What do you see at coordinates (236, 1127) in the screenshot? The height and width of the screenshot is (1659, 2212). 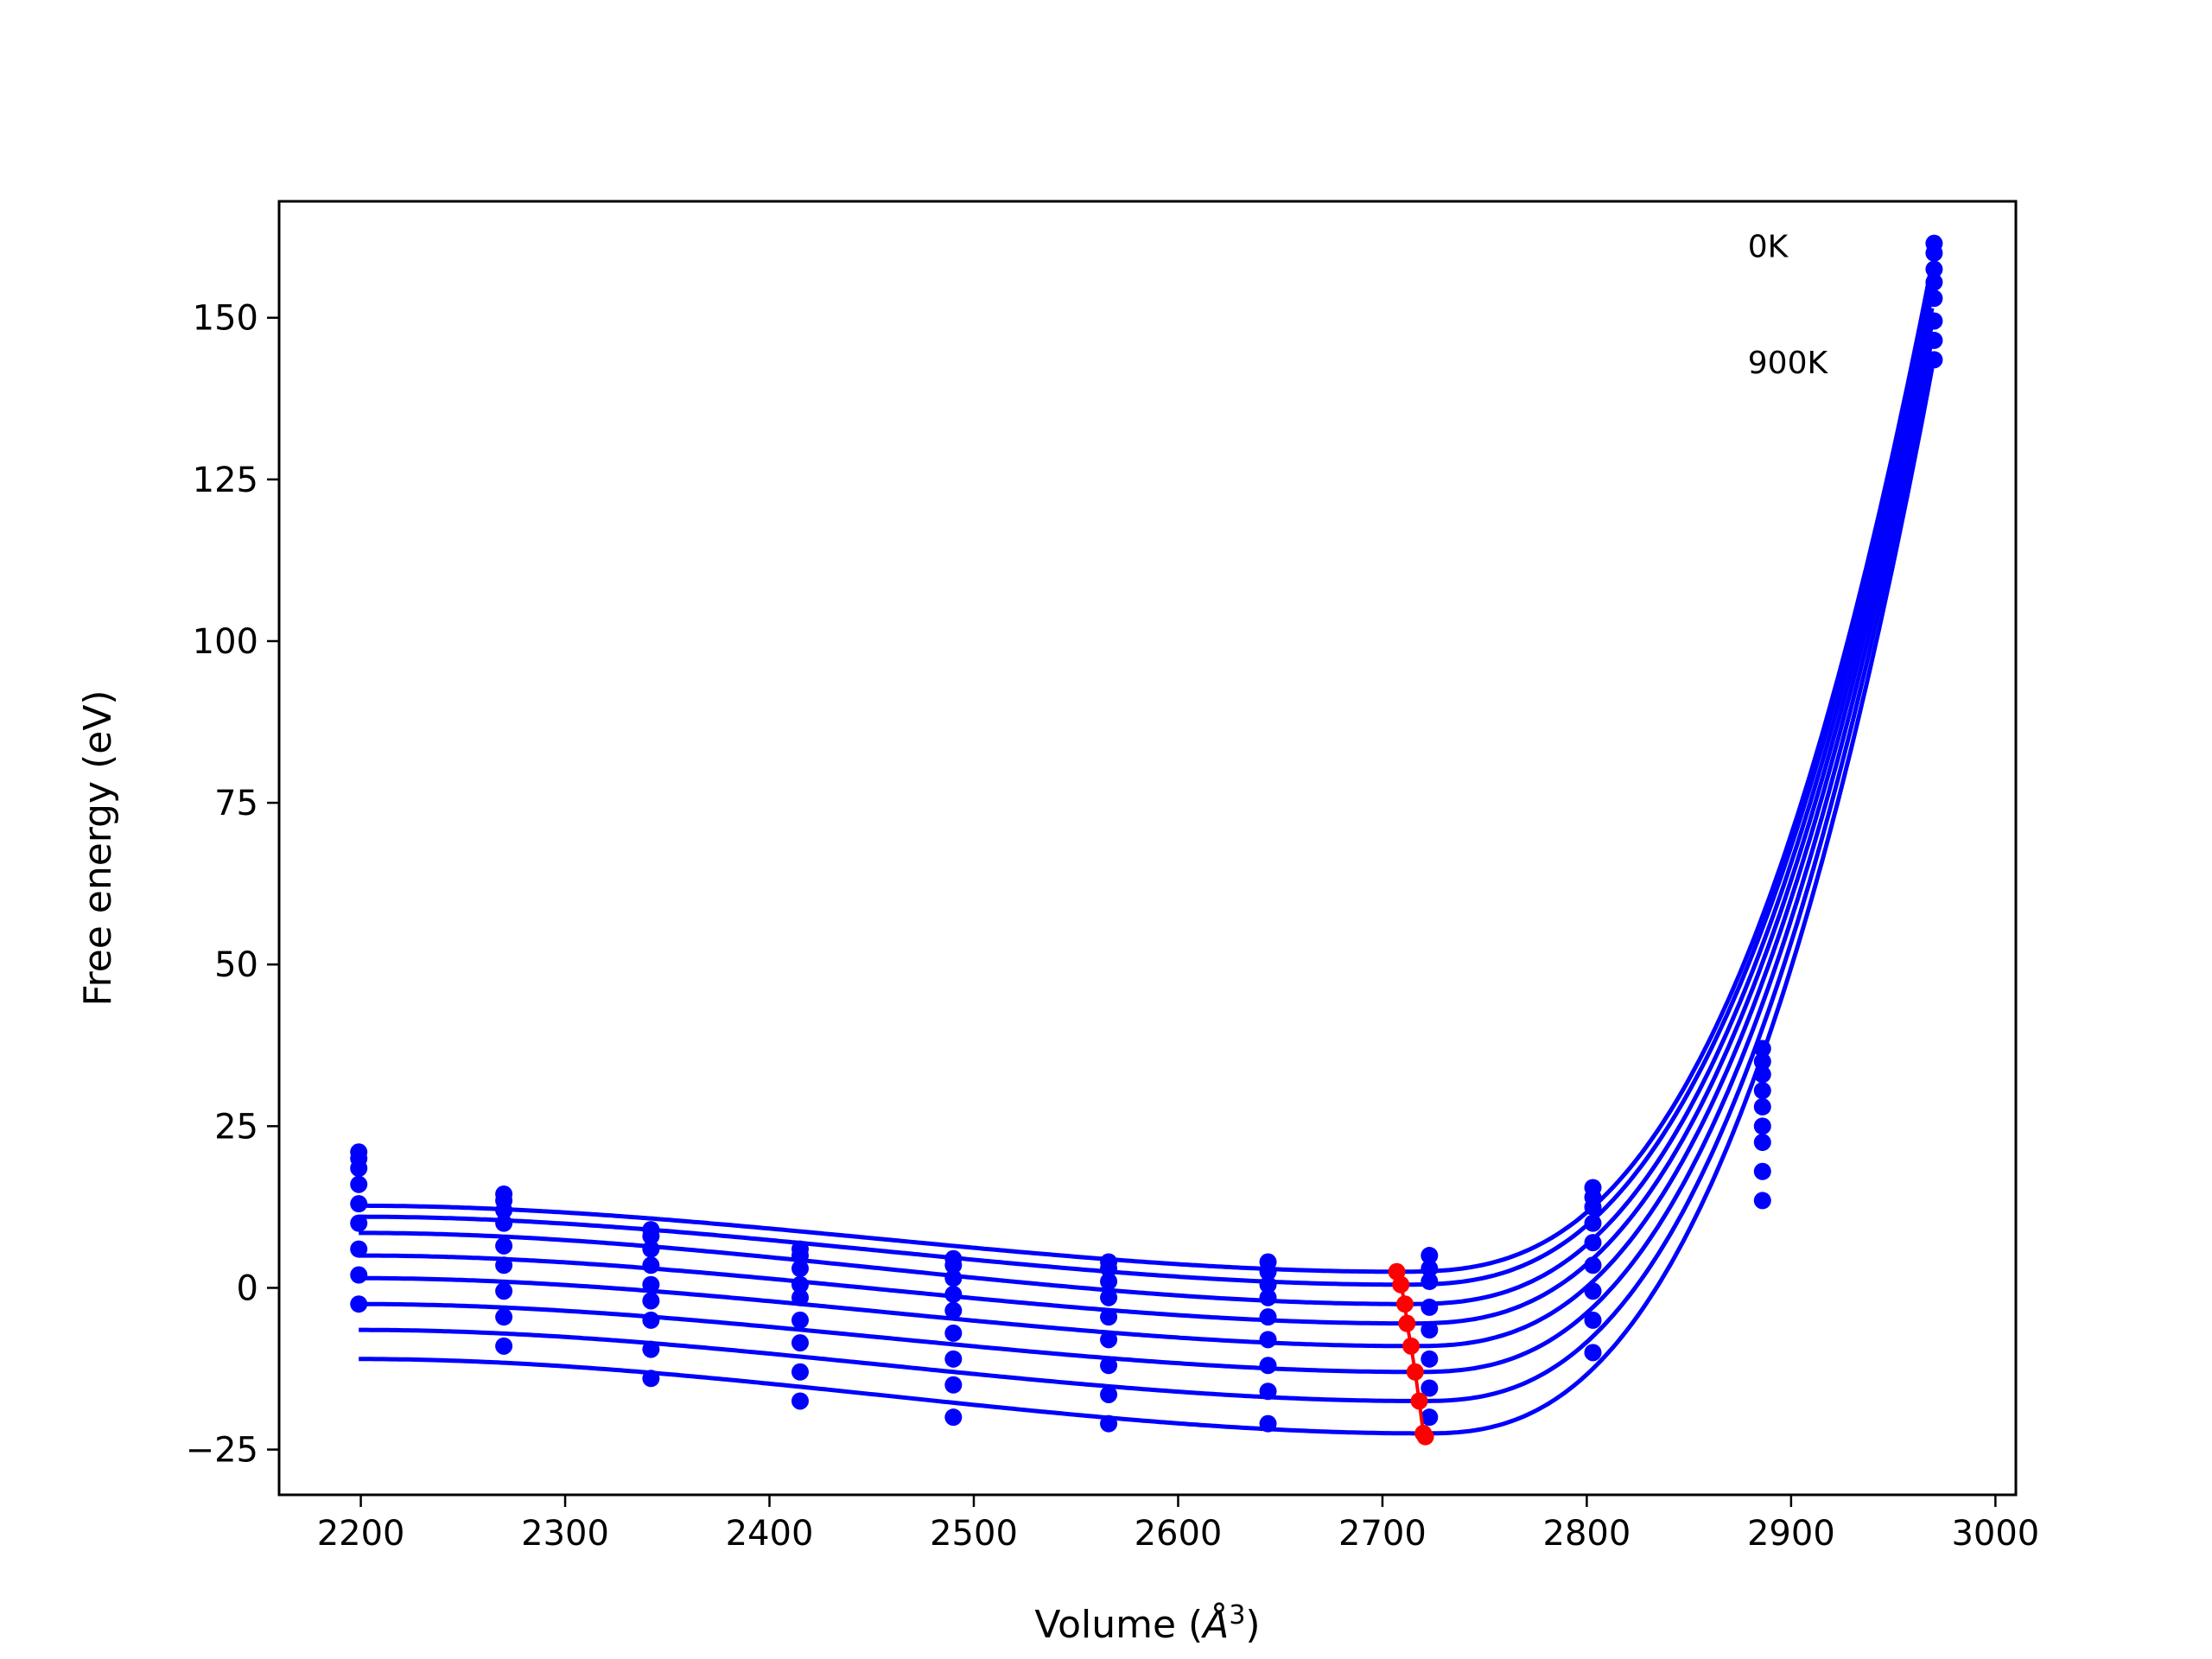 I see `y-tick-label: 25` at bounding box center [236, 1127].